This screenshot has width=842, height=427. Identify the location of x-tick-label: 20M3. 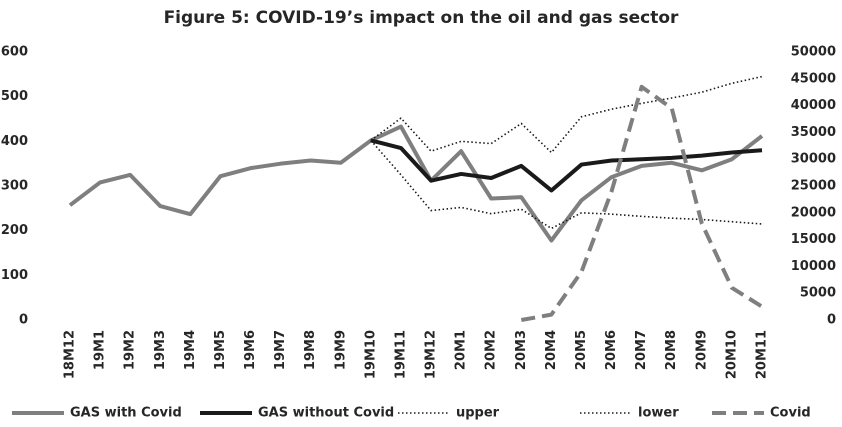
(521, 350).